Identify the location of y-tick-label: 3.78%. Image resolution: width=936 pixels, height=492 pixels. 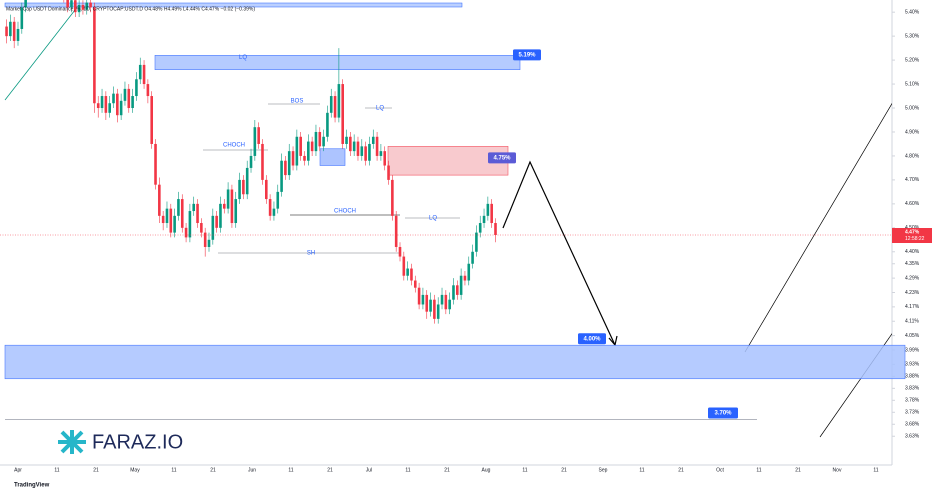
(912, 401).